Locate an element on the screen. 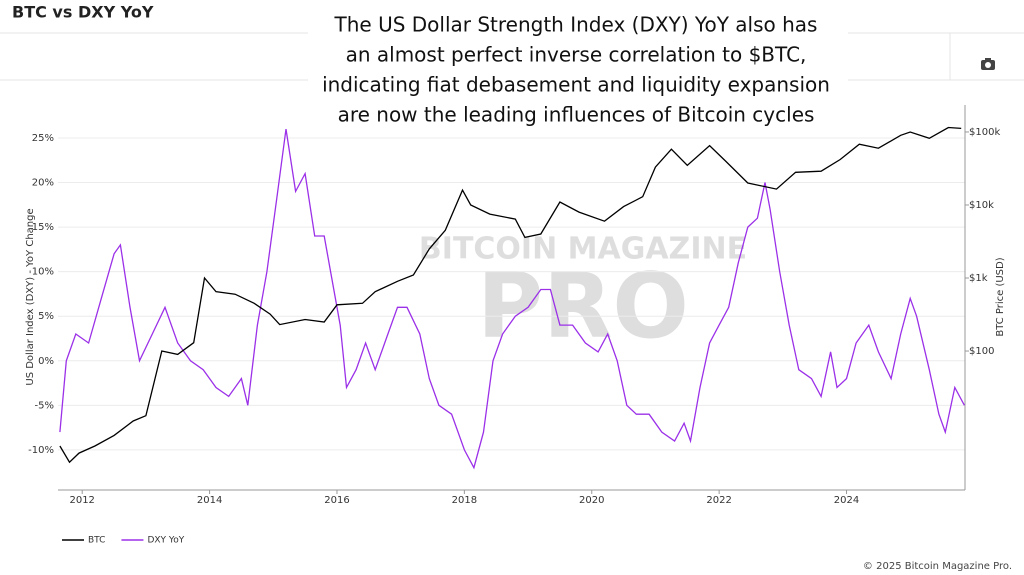 This screenshot has width=1024, height=575. x-tick-label: 2024 is located at coordinates (846, 500).